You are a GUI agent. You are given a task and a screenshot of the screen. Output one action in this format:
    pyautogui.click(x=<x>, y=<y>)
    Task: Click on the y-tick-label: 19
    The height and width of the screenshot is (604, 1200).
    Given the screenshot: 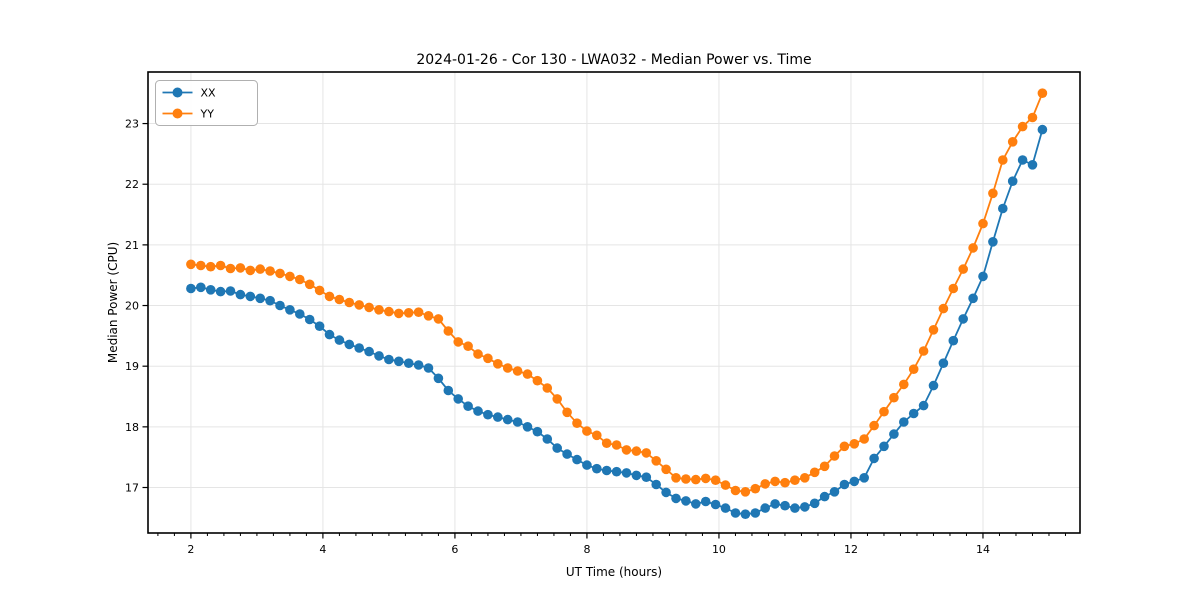 What is the action you would take?
    pyautogui.click(x=132, y=366)
    